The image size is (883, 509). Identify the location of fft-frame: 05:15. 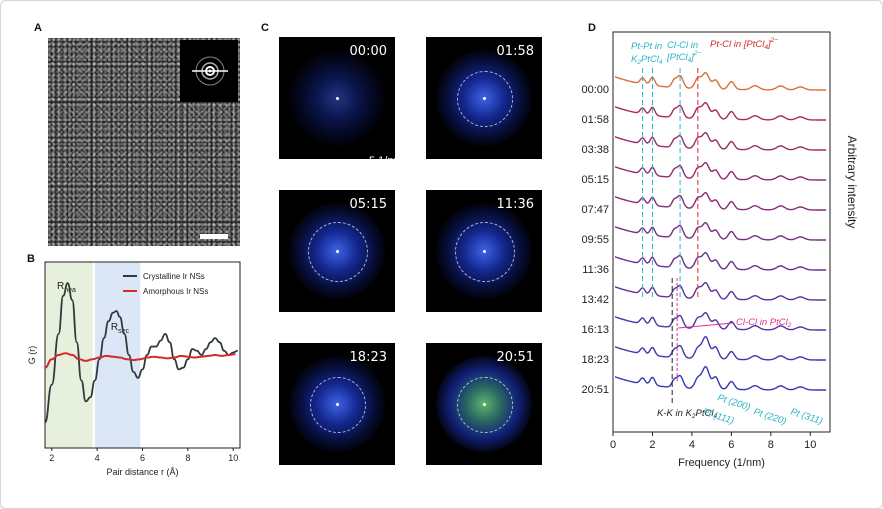
(337, 251).